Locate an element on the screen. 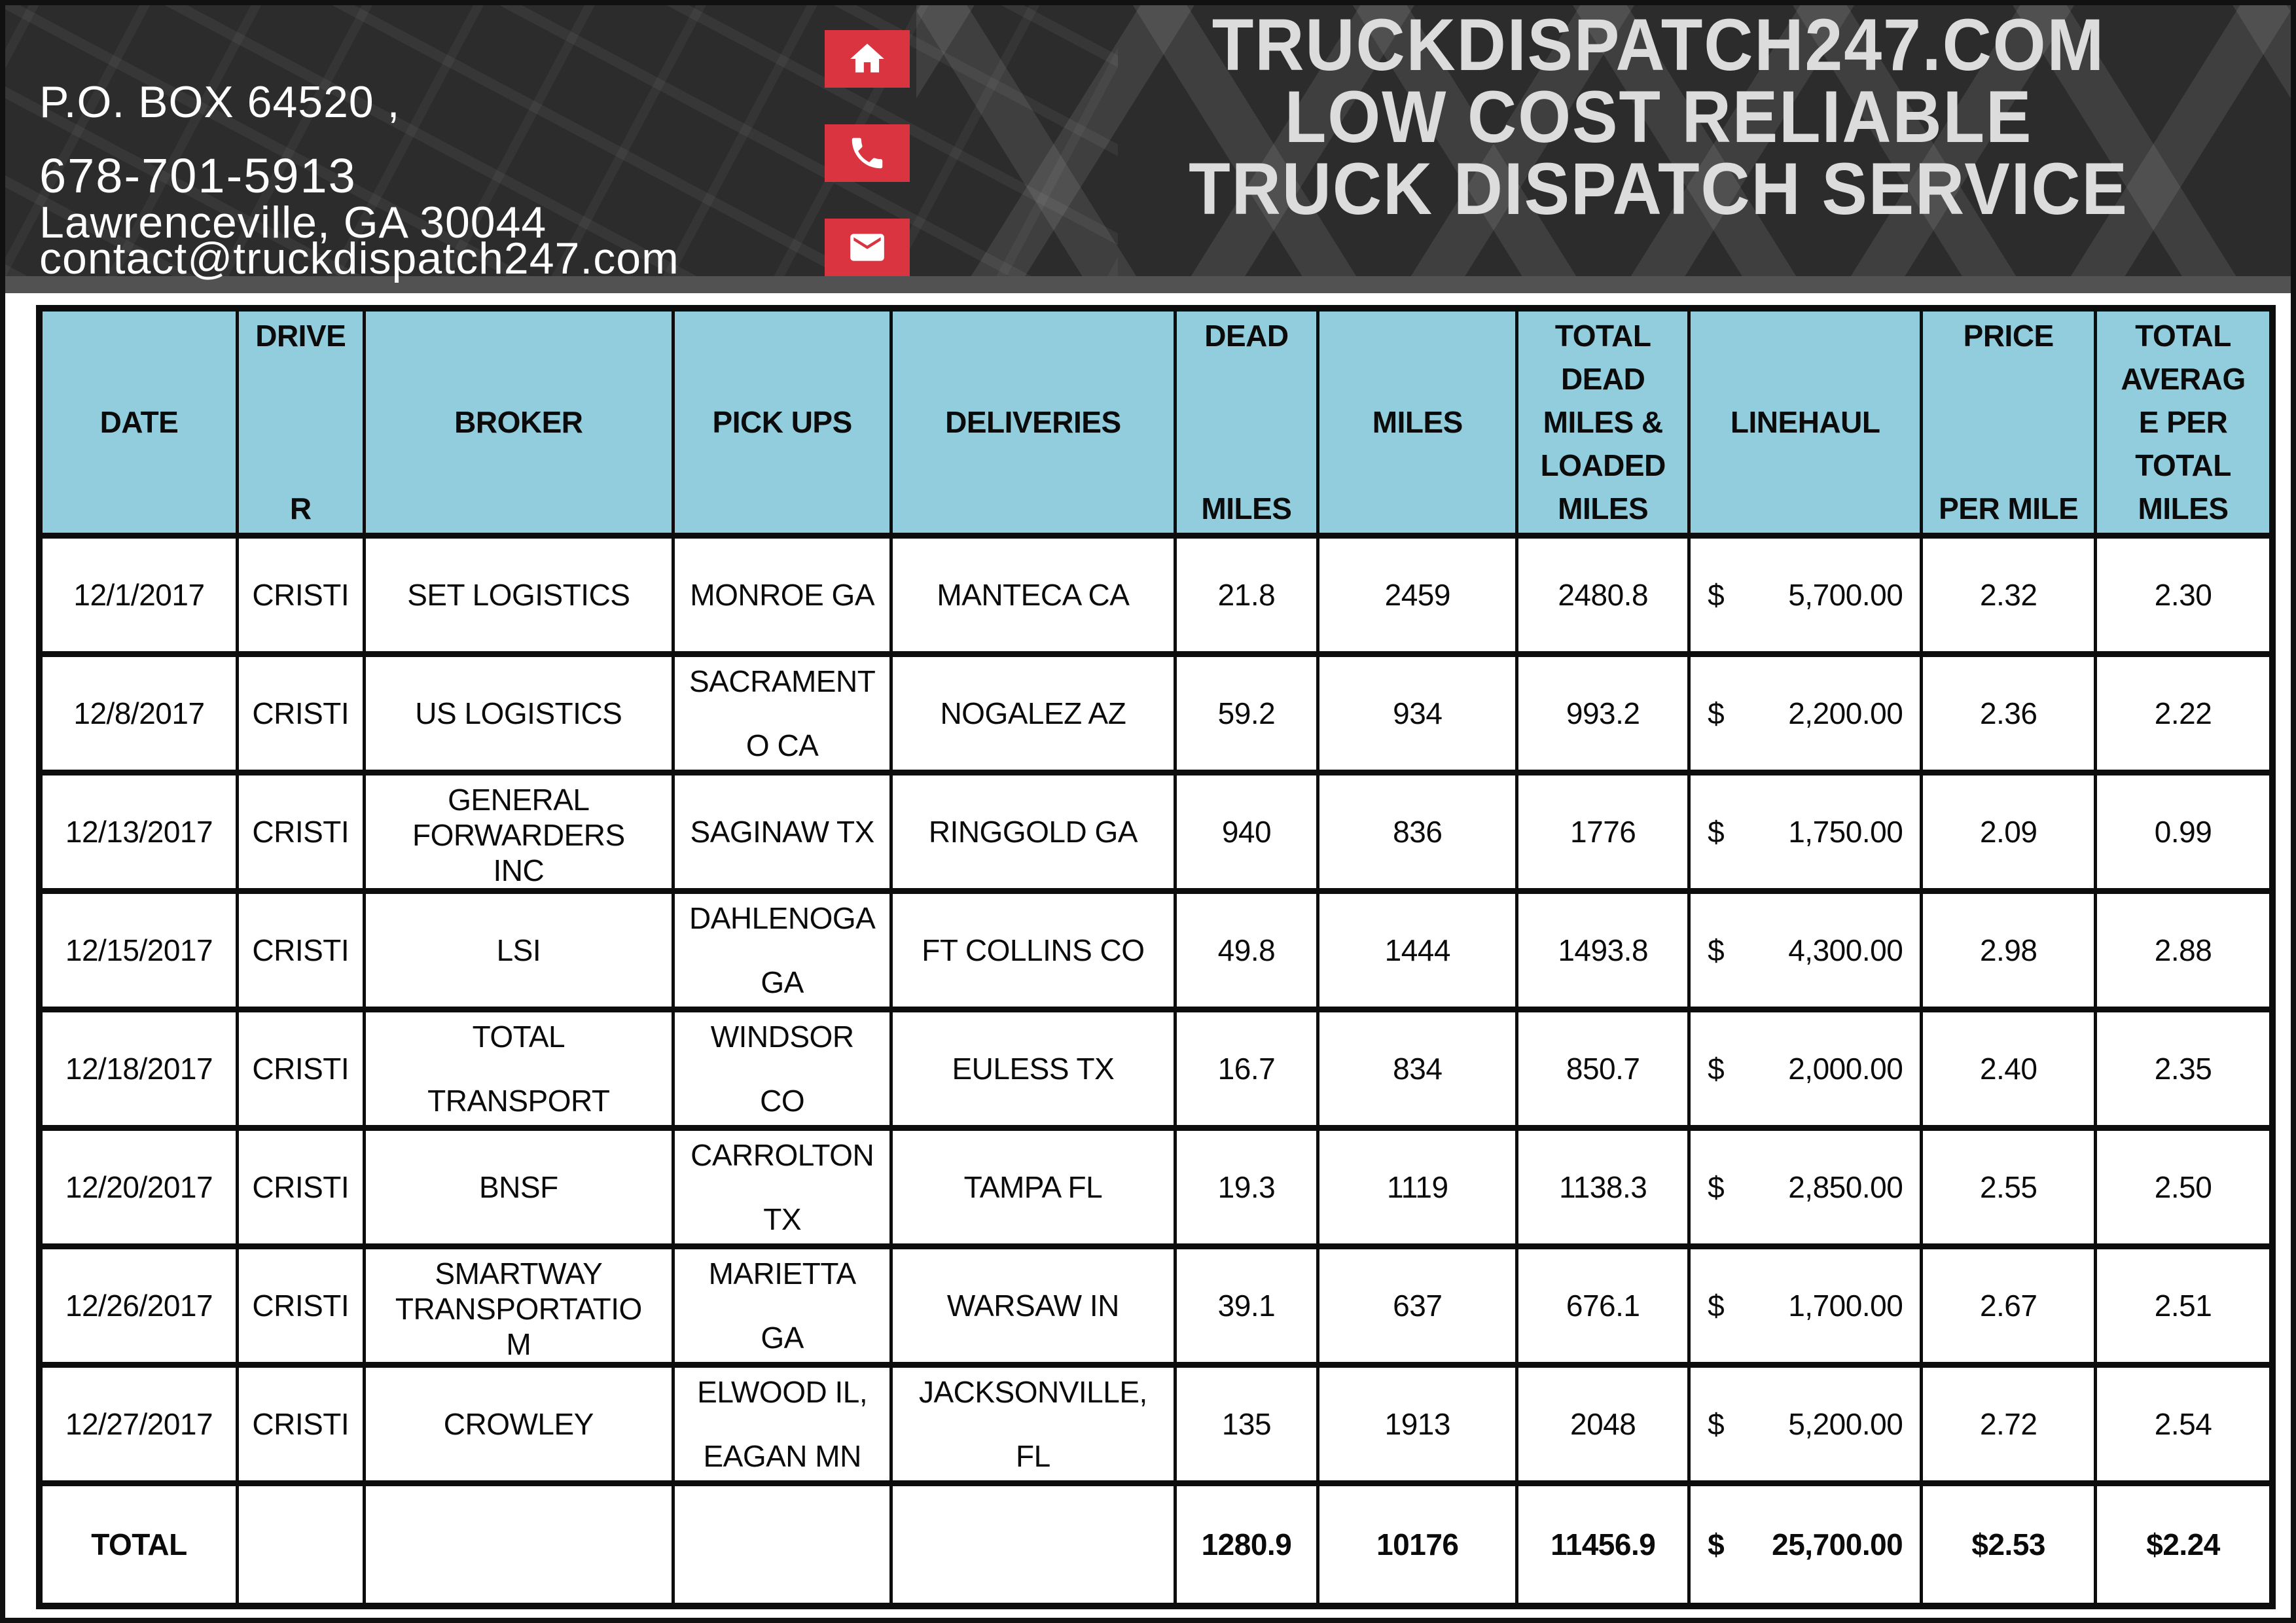 This screenshot has width=2296, height=1623. cell-miles: 2459 is located at coordinates (1417, 595).